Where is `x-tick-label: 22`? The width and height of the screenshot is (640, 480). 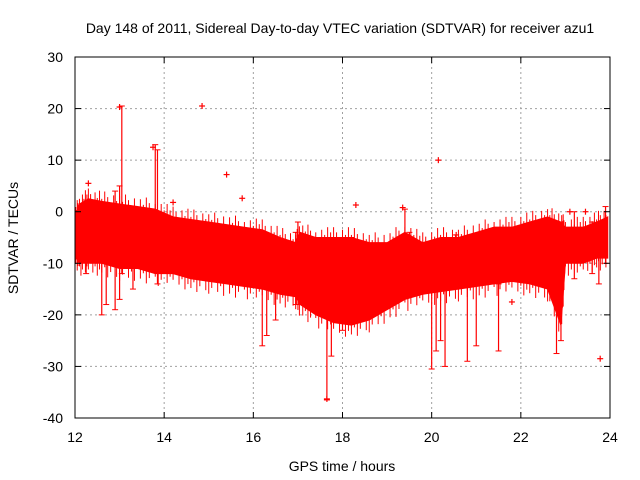
x-tick-label: 22 is located at coordinates (521, 437).